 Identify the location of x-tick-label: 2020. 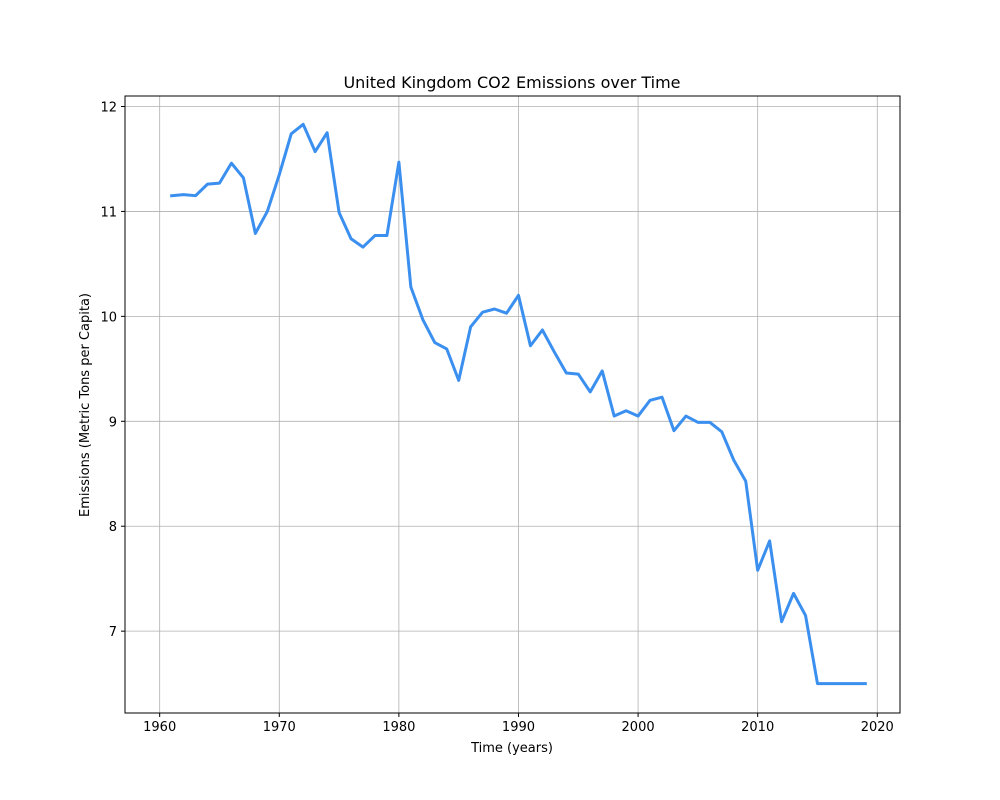
(877, 727).